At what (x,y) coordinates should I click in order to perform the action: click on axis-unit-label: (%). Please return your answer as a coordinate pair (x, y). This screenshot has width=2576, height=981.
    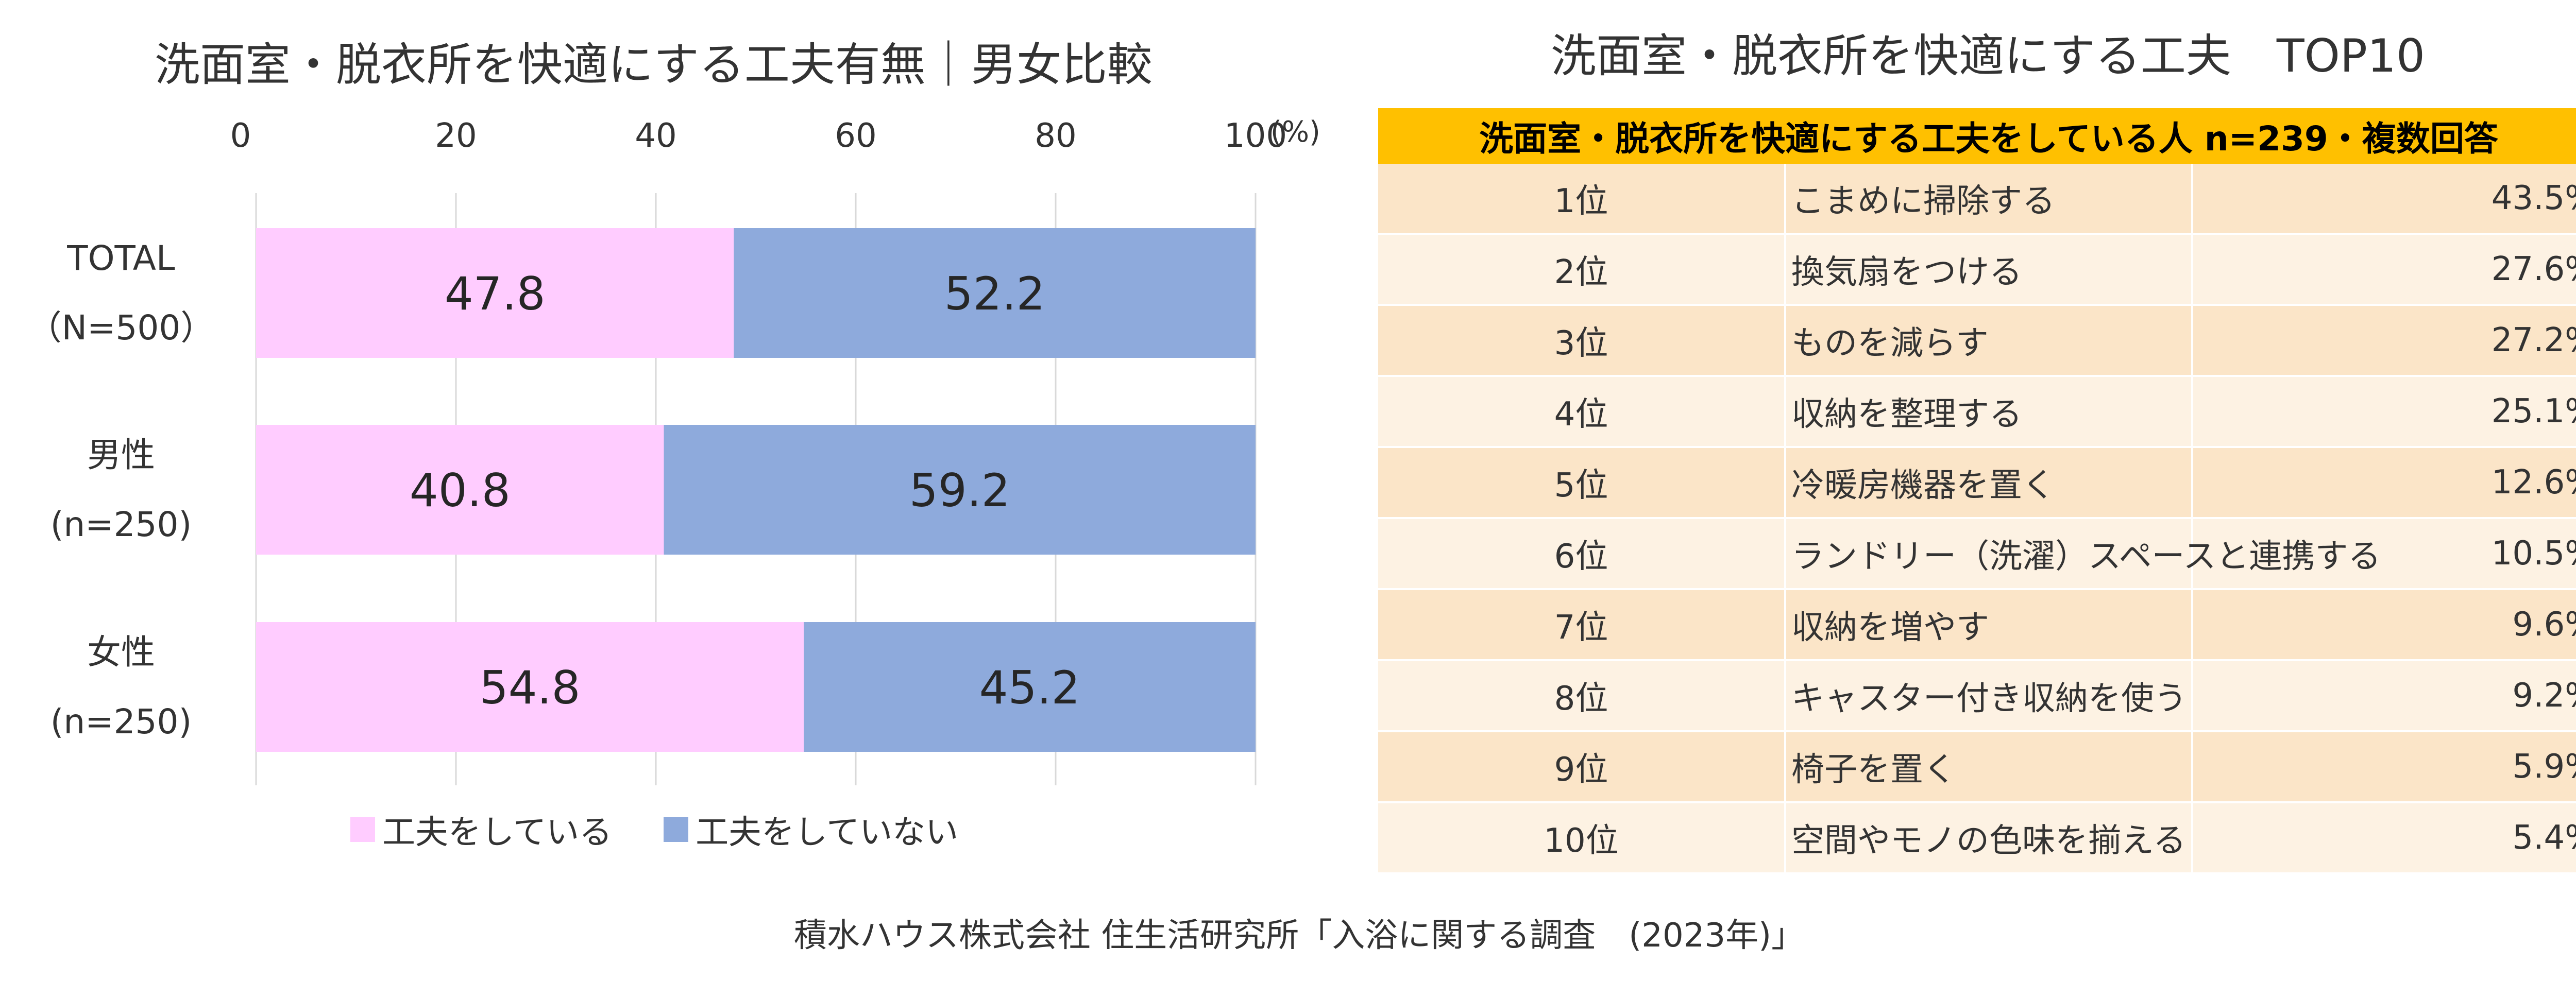
    Looking at the image, I should click on (1295, 132).